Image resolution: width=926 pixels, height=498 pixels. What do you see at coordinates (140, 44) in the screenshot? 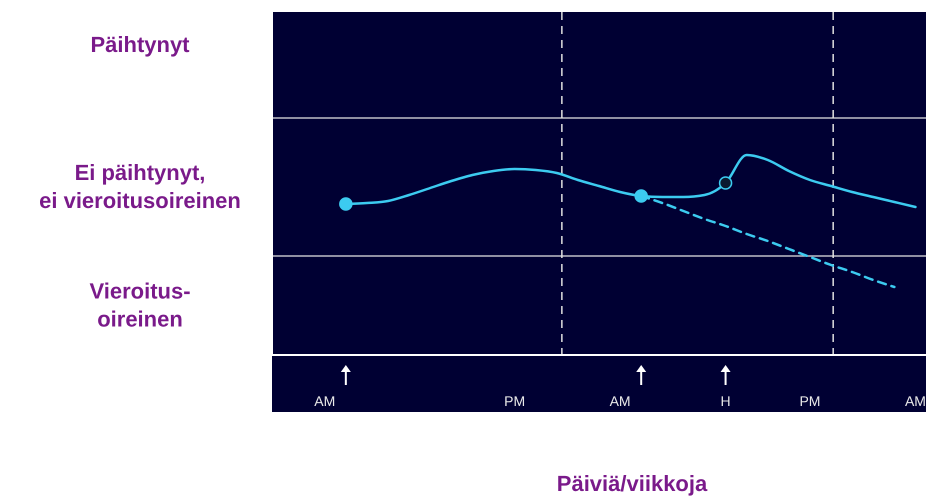
I see `text: Päihtynyt` at bounding box center [140, 44].